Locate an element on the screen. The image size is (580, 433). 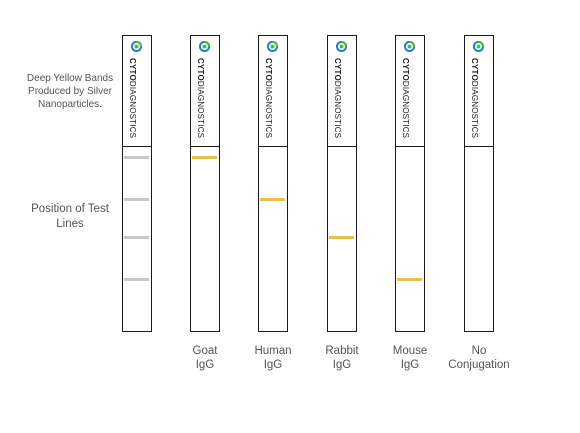
strip-label: Mouse IgG is located at coordinates (410, 358).